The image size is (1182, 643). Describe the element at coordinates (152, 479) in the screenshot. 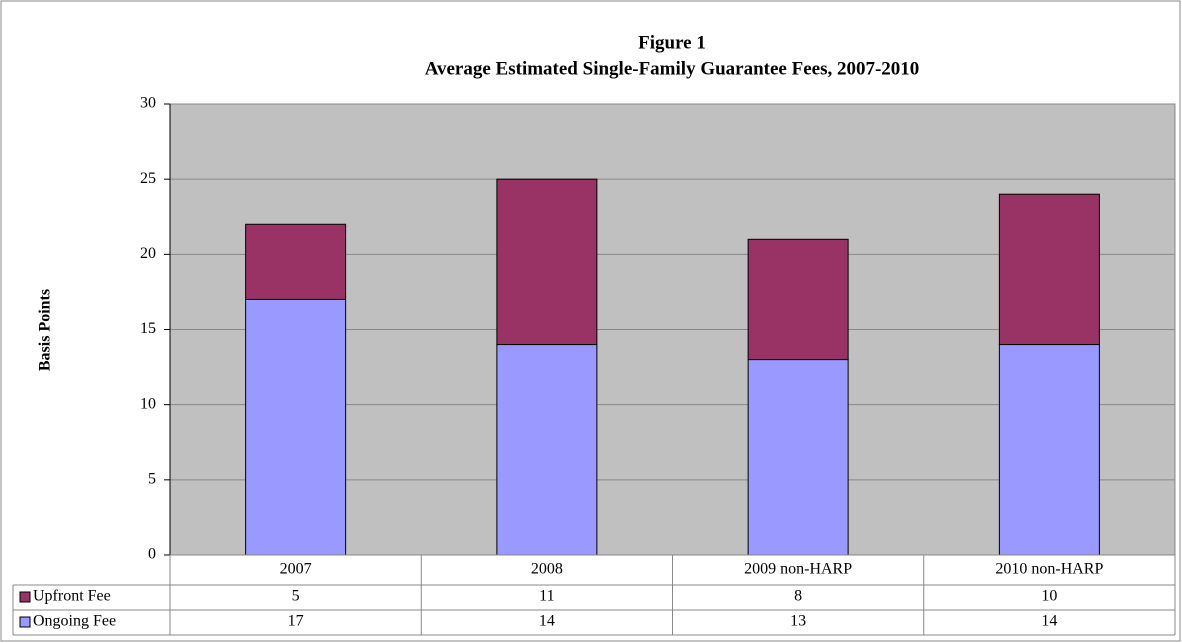

I see `y-tick-label: 5` at that location.